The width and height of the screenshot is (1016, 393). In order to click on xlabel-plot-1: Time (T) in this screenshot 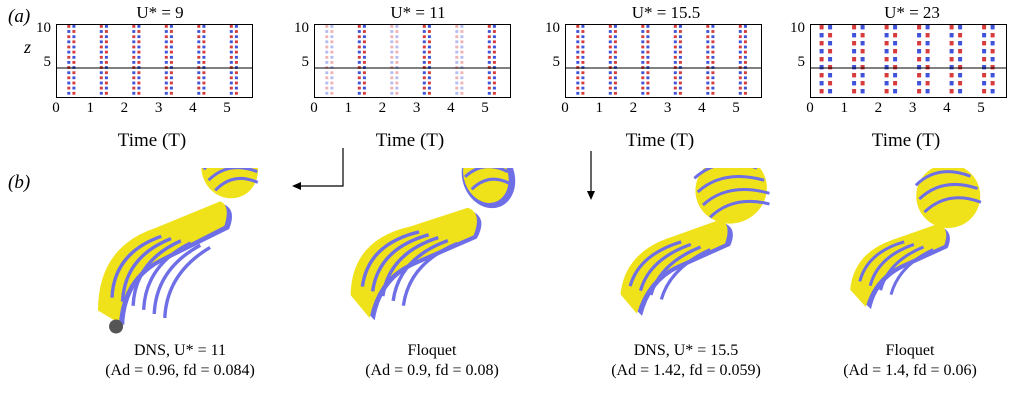, I will do `click(152, 140)`.